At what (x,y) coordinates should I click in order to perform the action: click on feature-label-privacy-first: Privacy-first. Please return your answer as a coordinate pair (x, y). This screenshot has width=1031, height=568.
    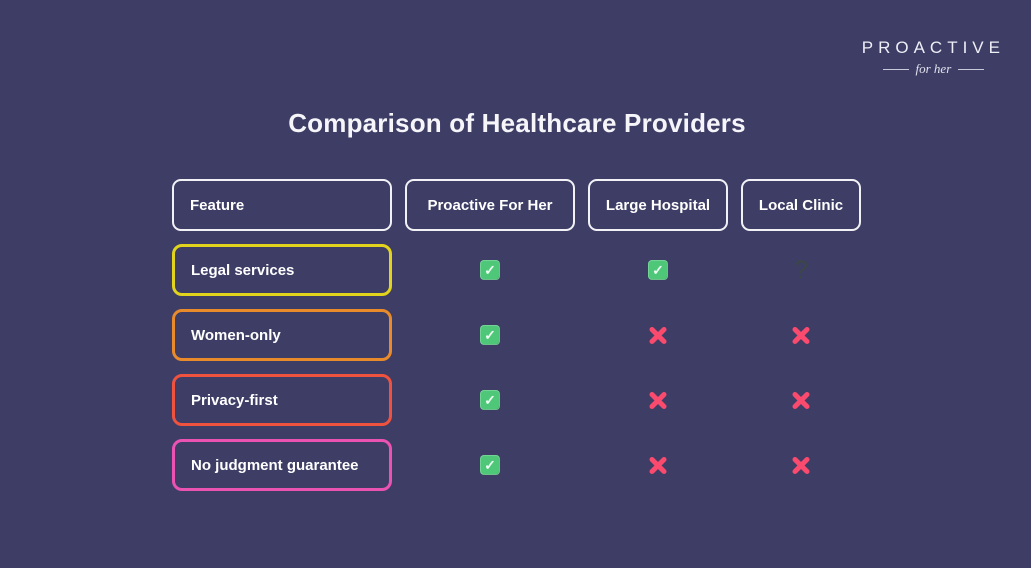
    Looking at the image, I should click on (282, 400).